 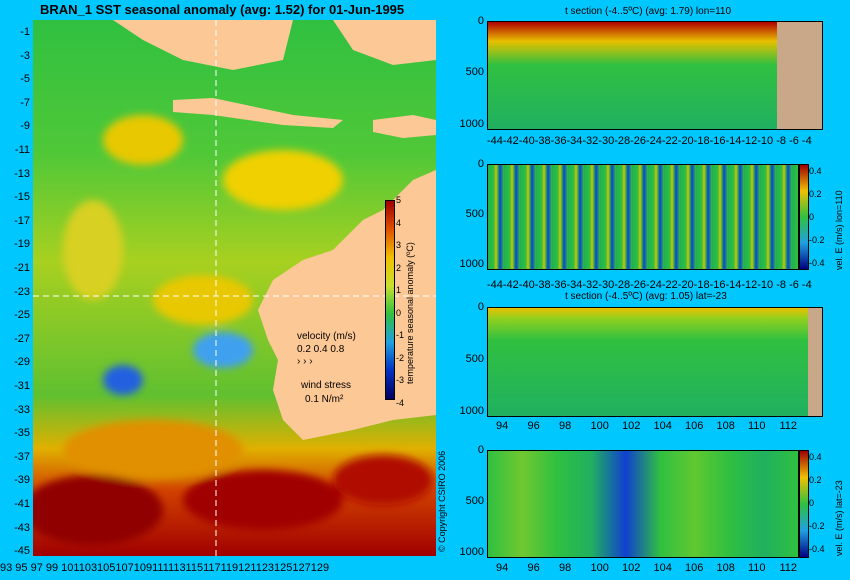 I want to click on p3xt-tick: 102, so click(x=631, y=426).